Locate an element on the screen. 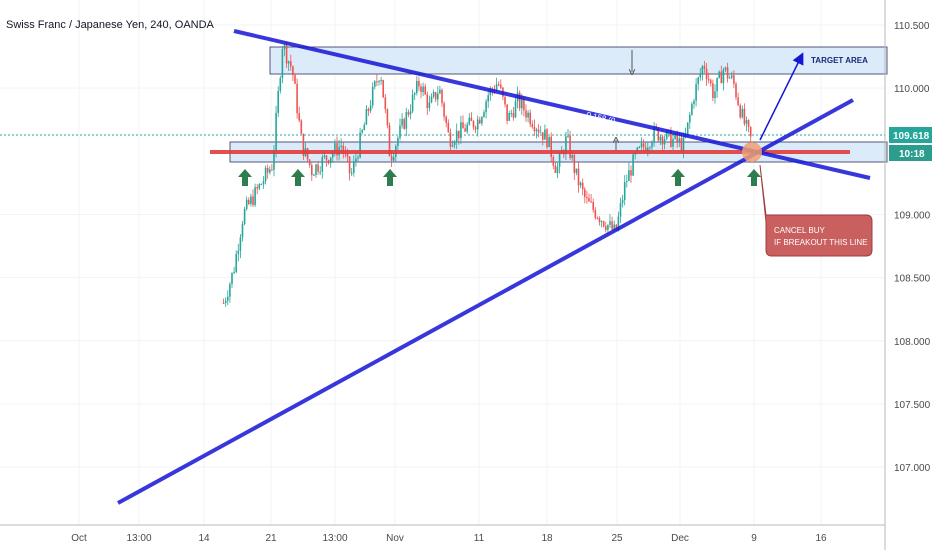 This screenshot has width=932, height=550. cancel-callout-line2: IF BREAKOUT THIS LINE is located at coordinates (821, 242).